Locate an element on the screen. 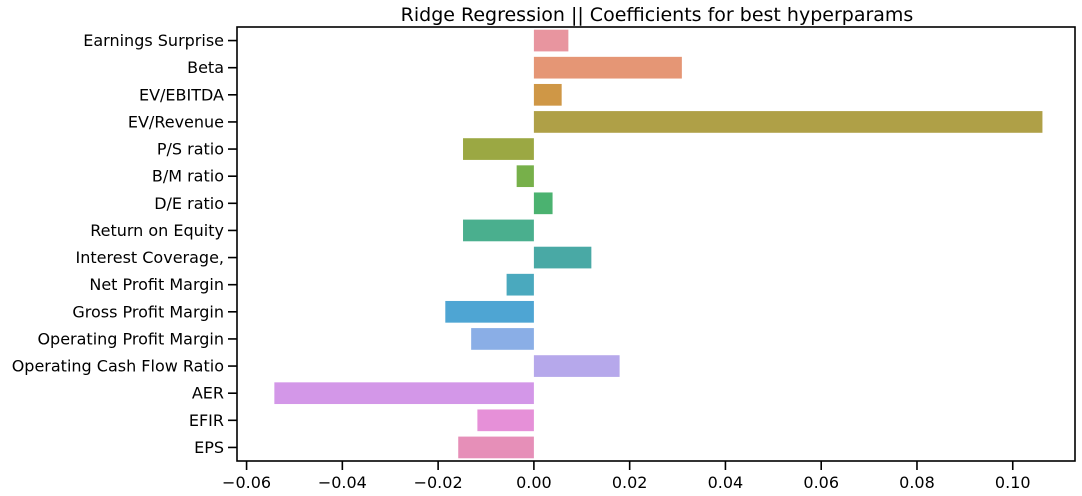 The width and height of the screenshot is (1082, 496). x-tick-label: 0.08 is located at coordinates (917, 482).